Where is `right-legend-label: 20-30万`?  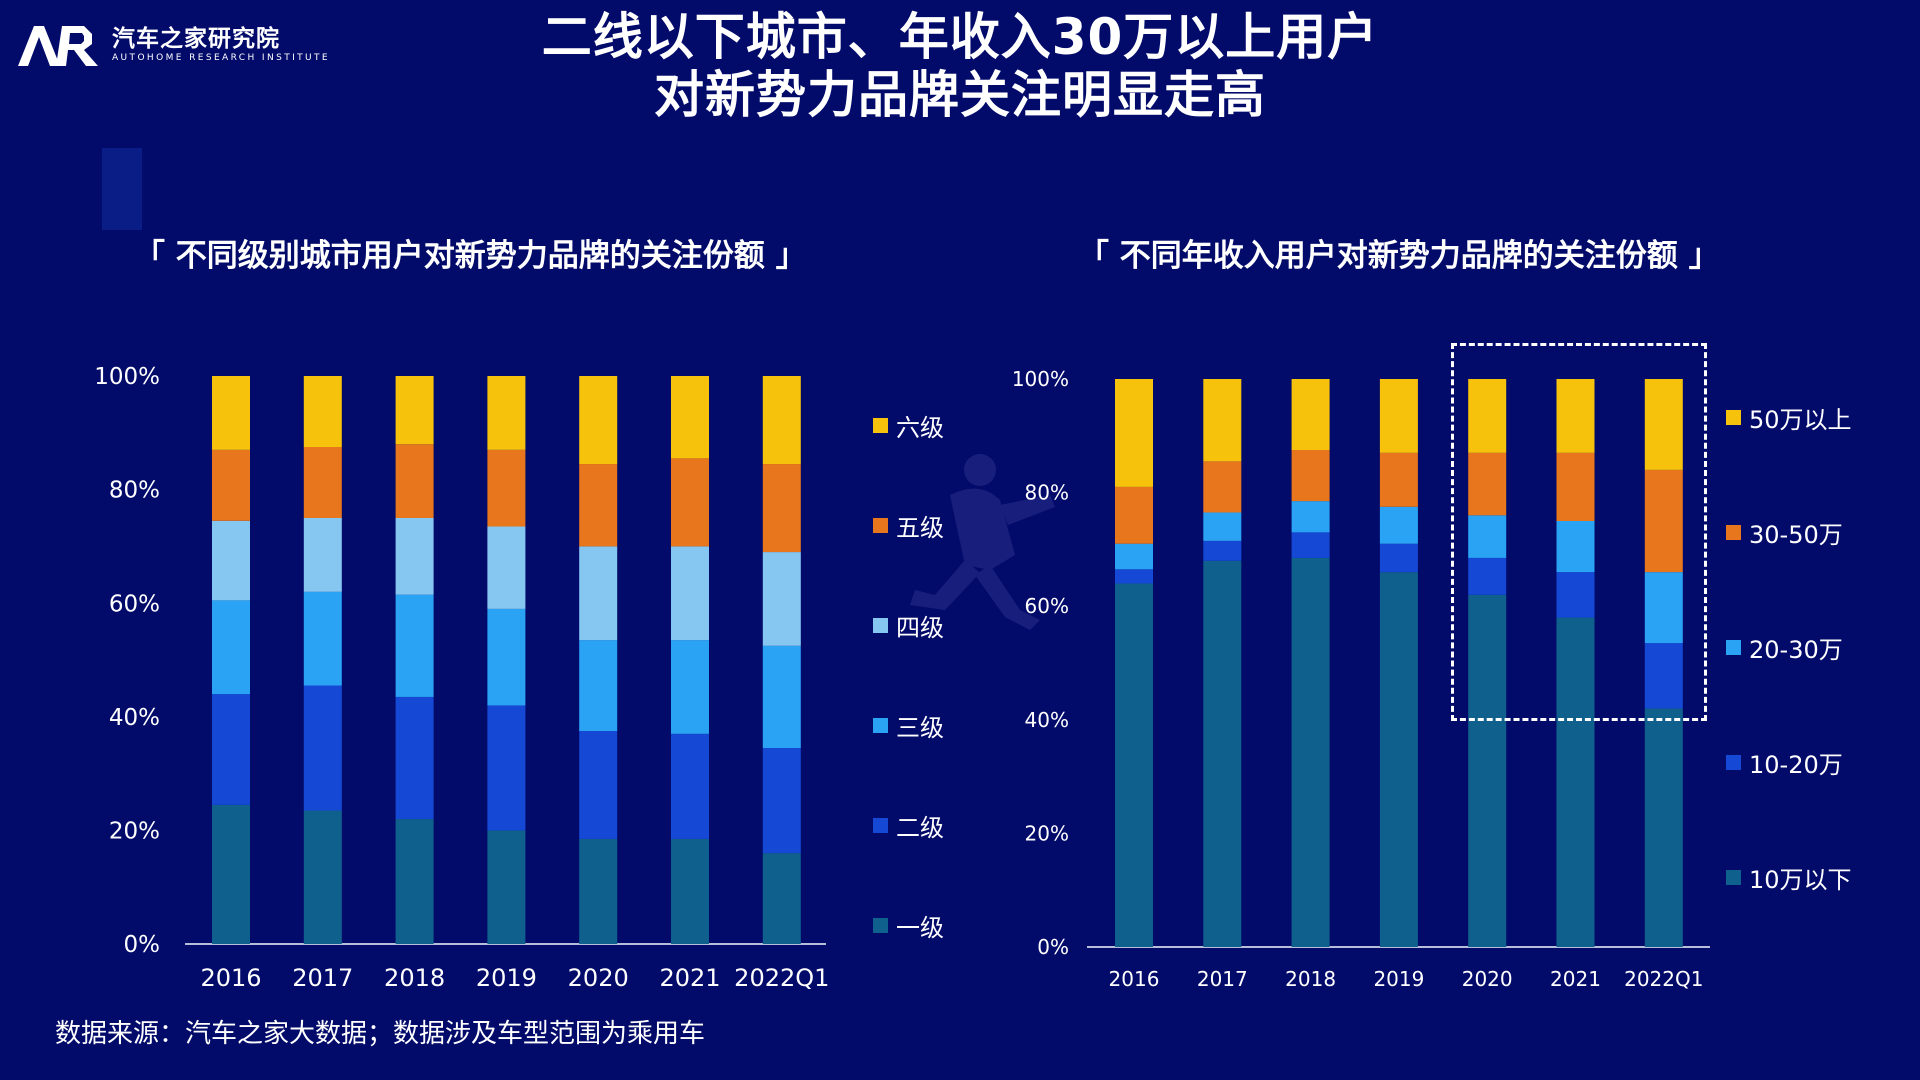 right-legend-label: 20-30万 is located at coordinates (1796, 650).